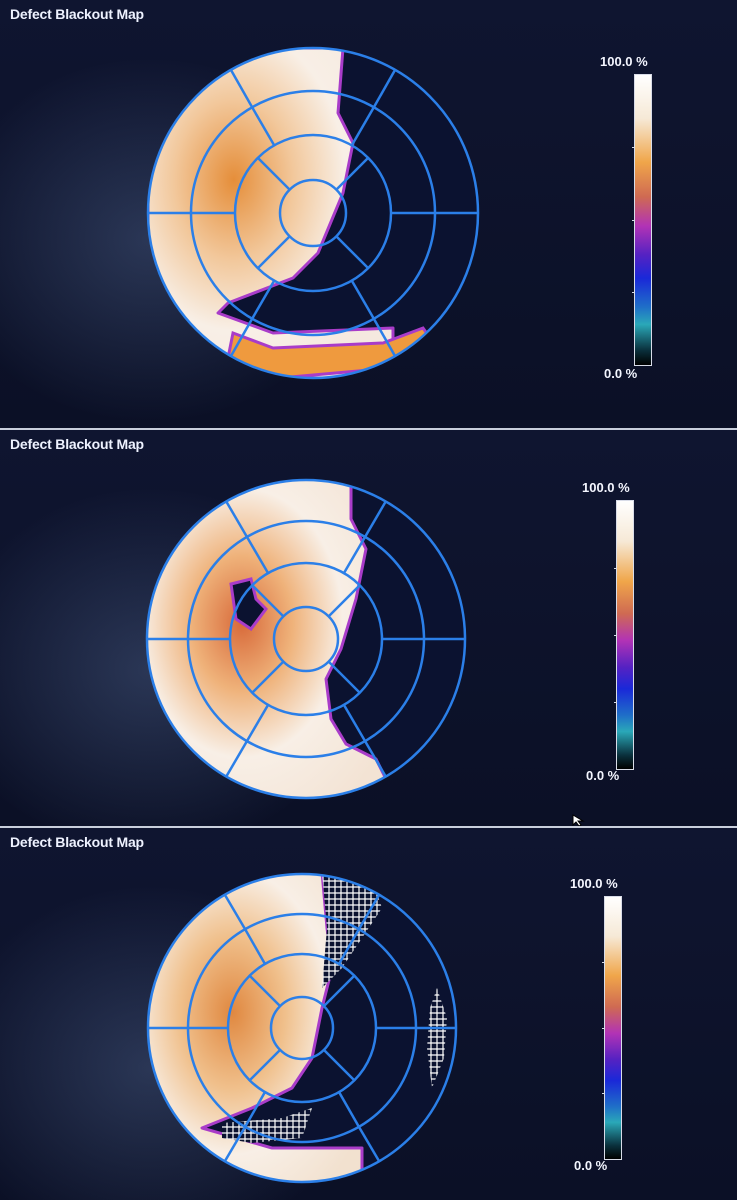 The image size is (737, 1200). Describe the element at coordinates (336, 352) in the screenshot. I see `perfused-region-lower` at that location.